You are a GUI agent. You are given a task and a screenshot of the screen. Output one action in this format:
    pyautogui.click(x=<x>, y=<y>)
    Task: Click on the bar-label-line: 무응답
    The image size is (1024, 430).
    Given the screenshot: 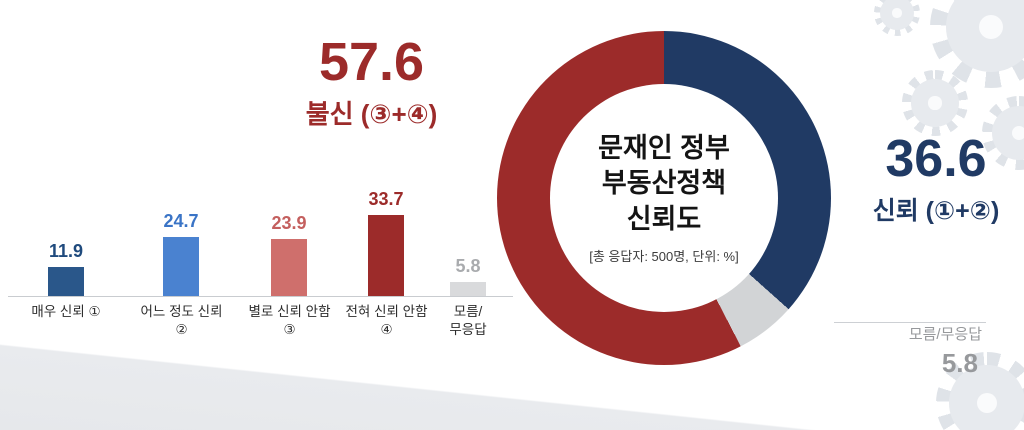 What is the action you would take?
    pyautogui.click(x=468, y=330)
    